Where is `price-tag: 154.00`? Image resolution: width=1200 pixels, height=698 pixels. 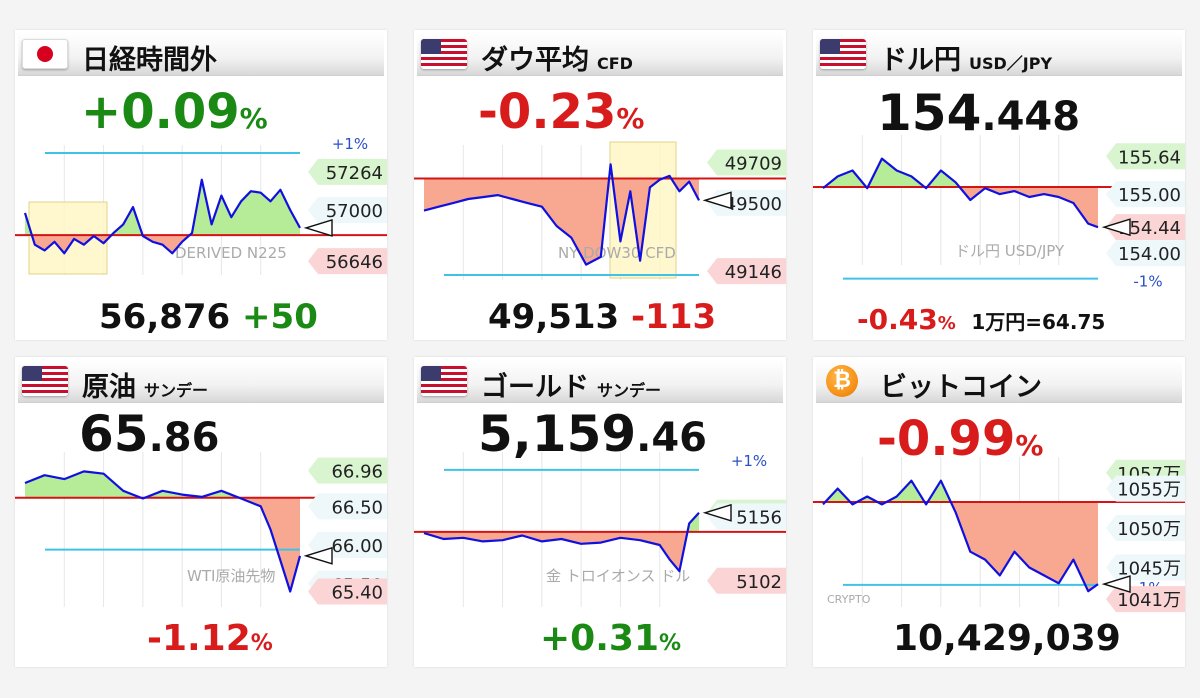 price-tag: 154.00 is located at coordinates (1145, 253).